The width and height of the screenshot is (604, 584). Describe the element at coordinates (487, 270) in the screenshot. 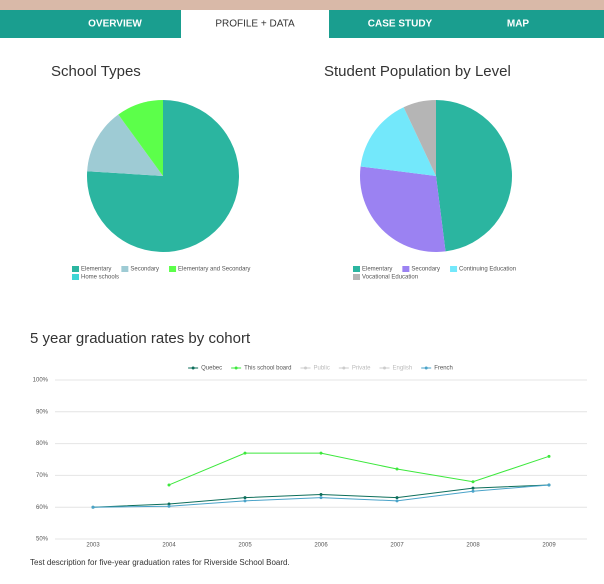

I see `legend-label: Continuing Education` at that location.